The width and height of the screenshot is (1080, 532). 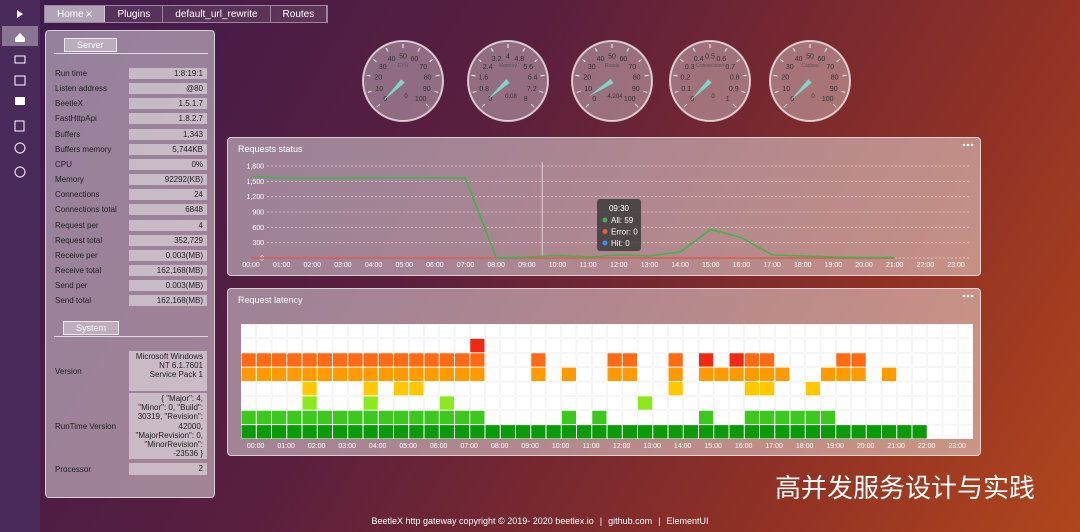 I want to click on tooltip: 09:30 All: 59 Error: 0 Hit: 0, so click(x=619, y=225).